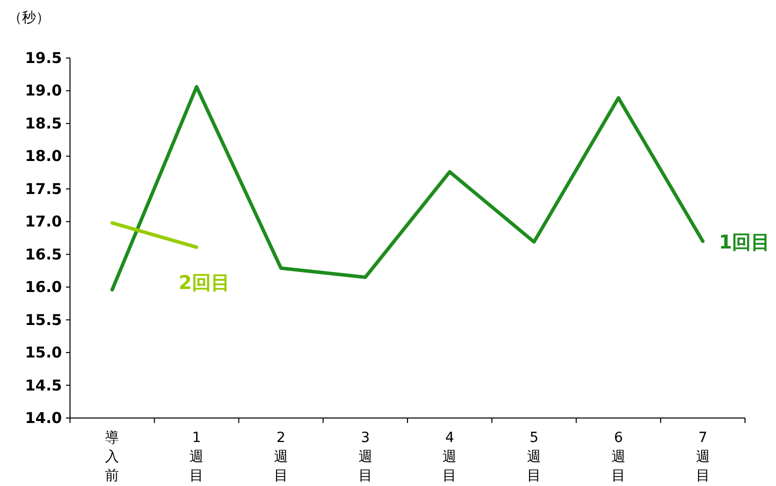  I want to click on y-tick-label: 16.5, so click(43, 254).